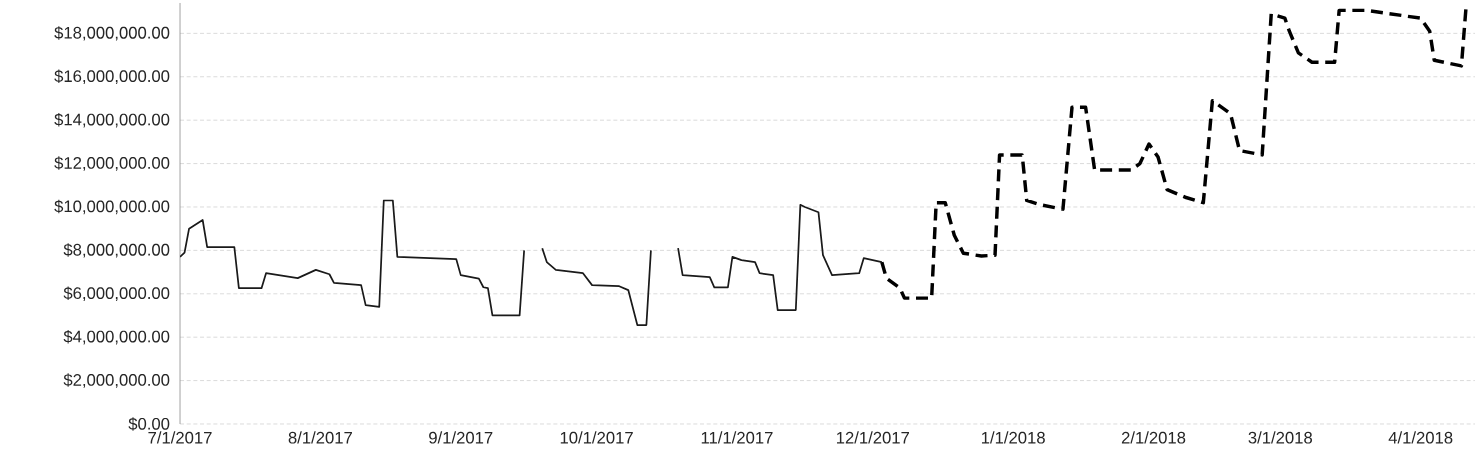  What do you see at coordinates (116, 380) in the screenshot?
I see `y-tick-label: $2,000,000.00` at bounding box center [116, 380].